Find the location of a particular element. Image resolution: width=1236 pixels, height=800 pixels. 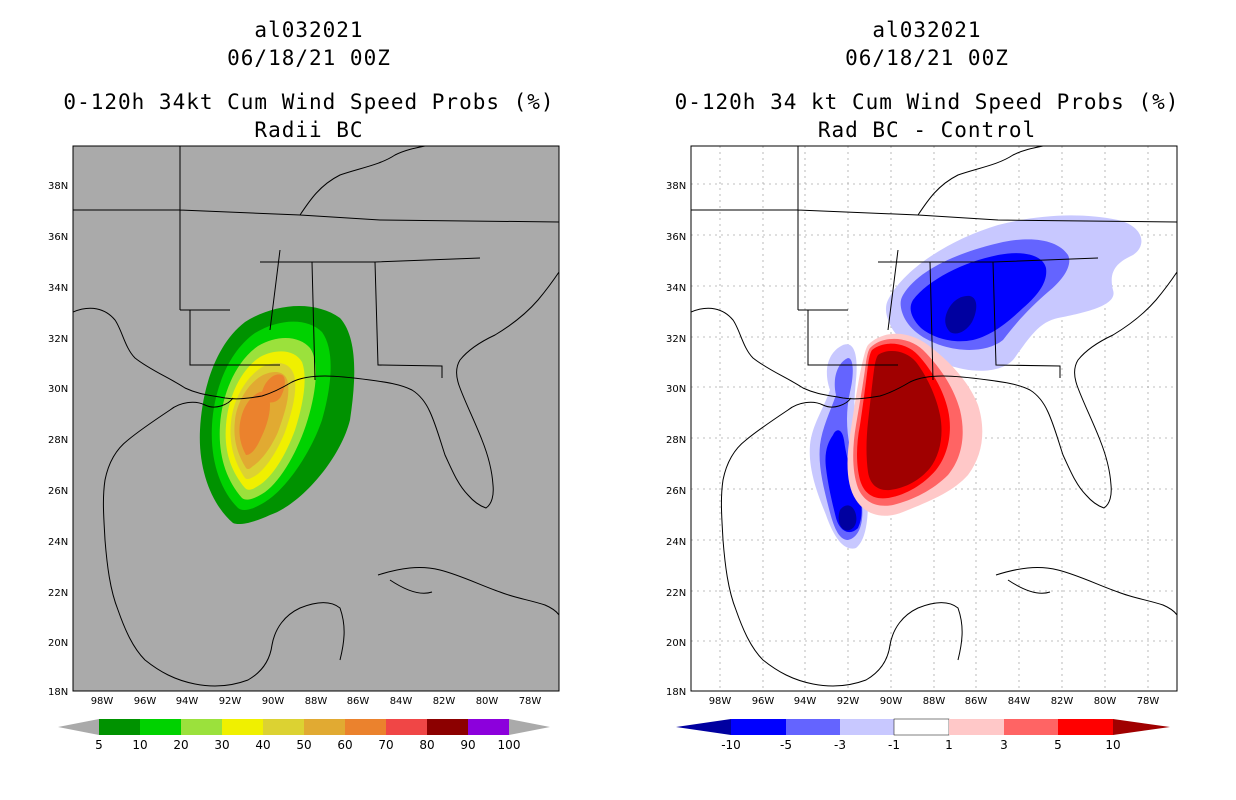

plot-subtitle: Rad BC - Control is located at coordinates (927, 130).